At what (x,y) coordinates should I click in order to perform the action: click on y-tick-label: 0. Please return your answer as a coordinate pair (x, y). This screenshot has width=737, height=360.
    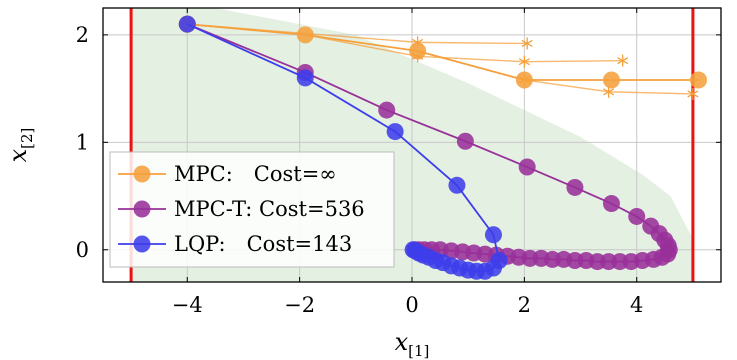
    Looking at the image, I should click on (82, 250).